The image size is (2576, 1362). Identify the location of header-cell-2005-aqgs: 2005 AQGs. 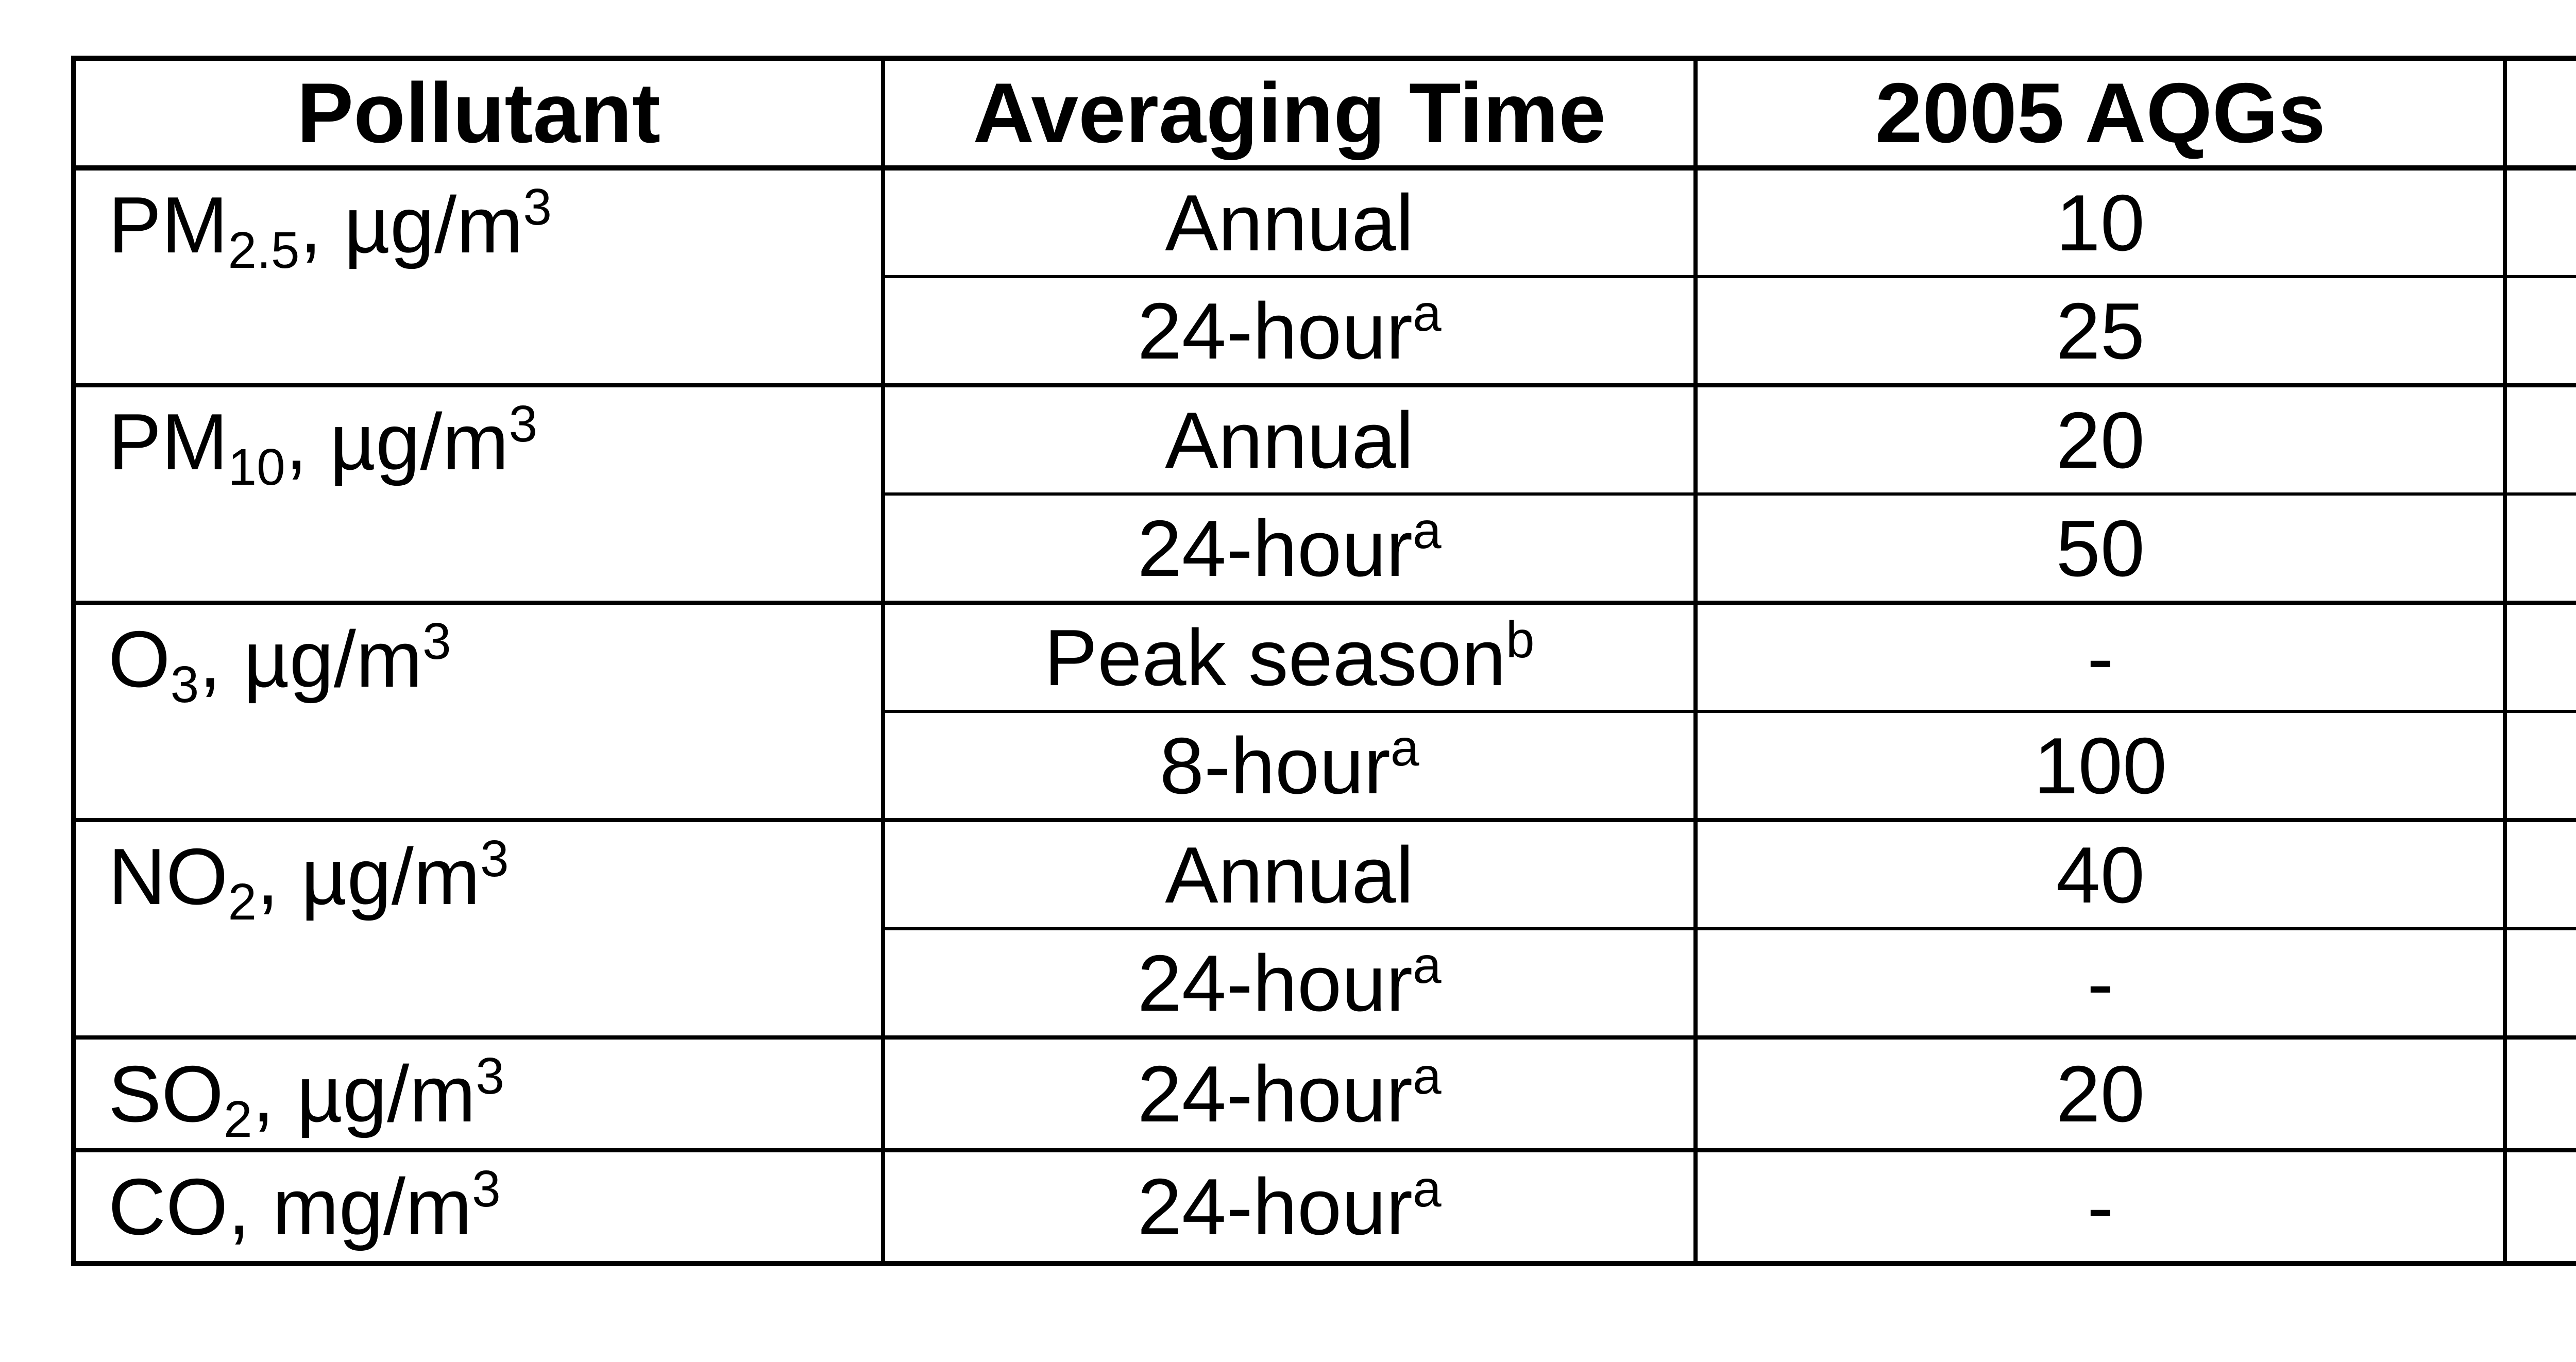
(2100, 114).